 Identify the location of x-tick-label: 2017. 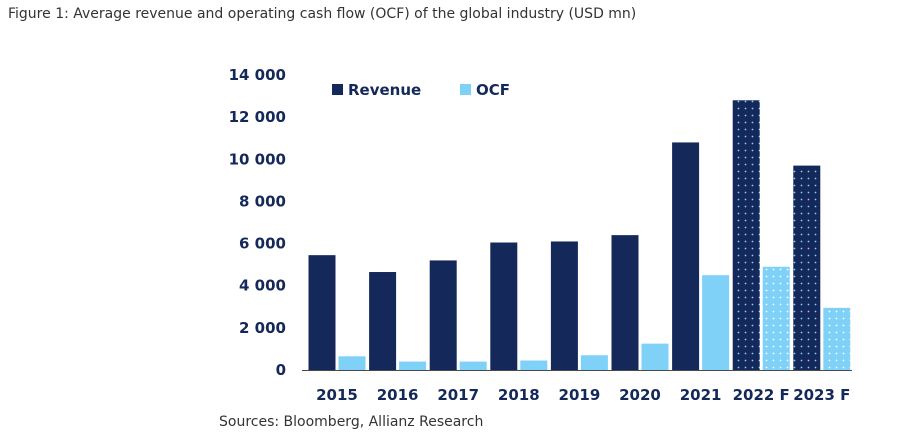
(458, 395).